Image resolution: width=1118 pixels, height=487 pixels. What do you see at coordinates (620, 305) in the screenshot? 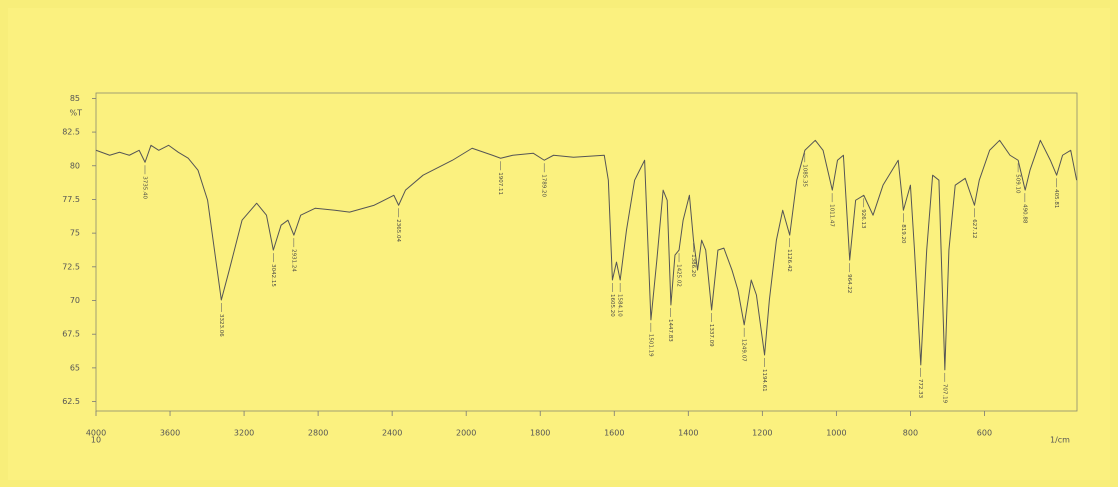
I see `peak-label: 1584.10` at bounding box center [620, 305].